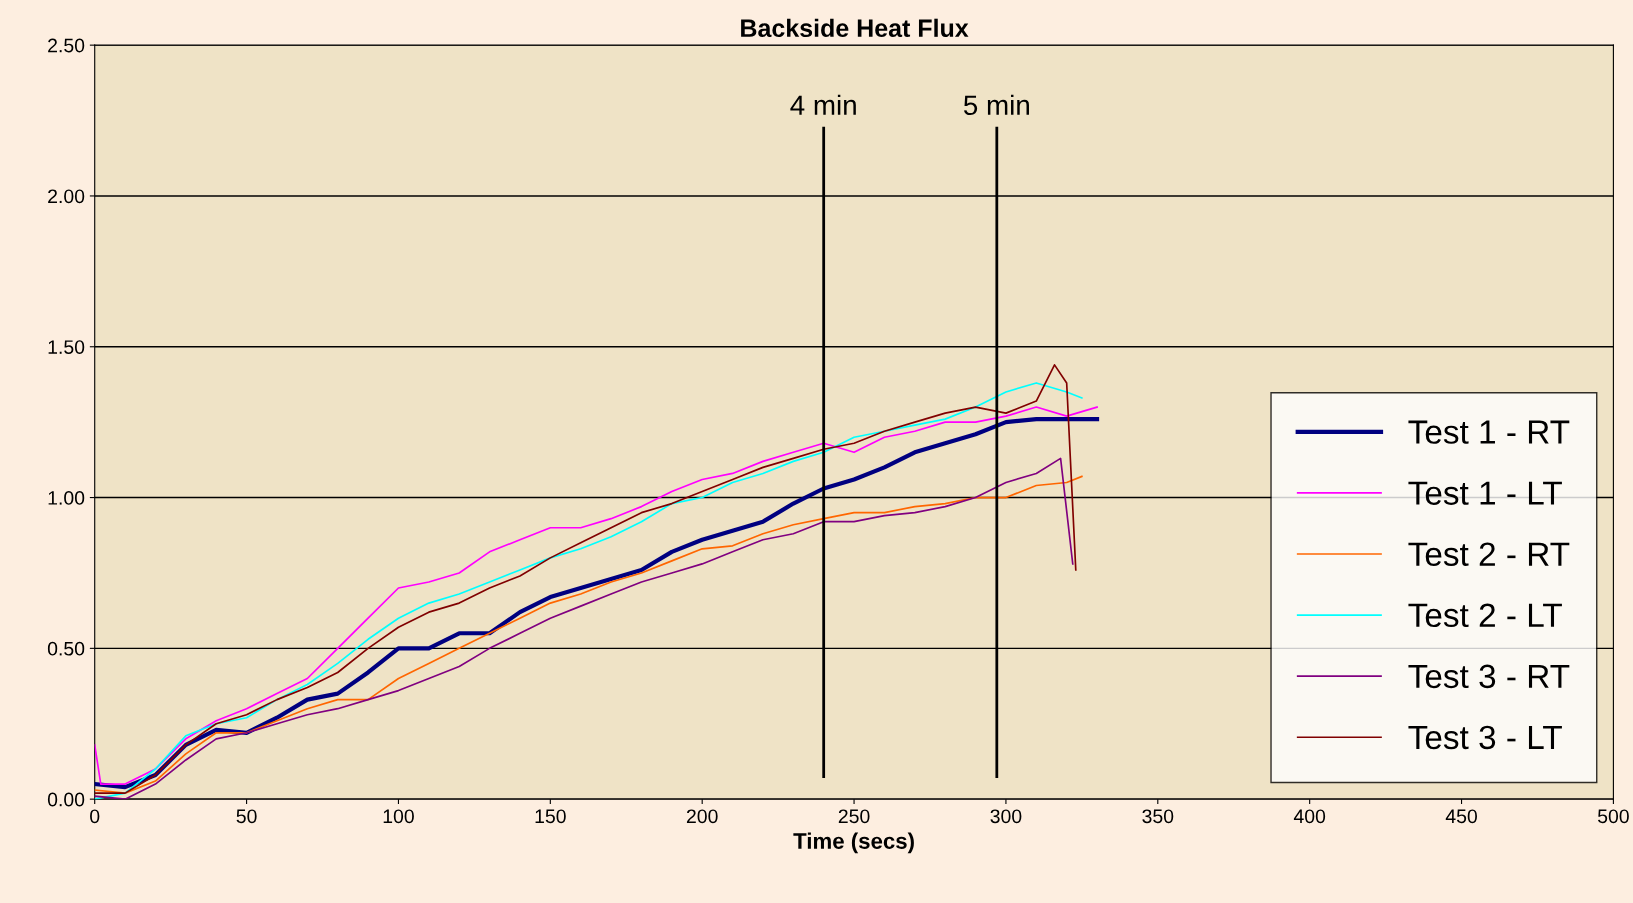  Describe the element at coordinates (1485, 493) in the screenshot. I see `legend-label: Test 1 - LT` at that location.